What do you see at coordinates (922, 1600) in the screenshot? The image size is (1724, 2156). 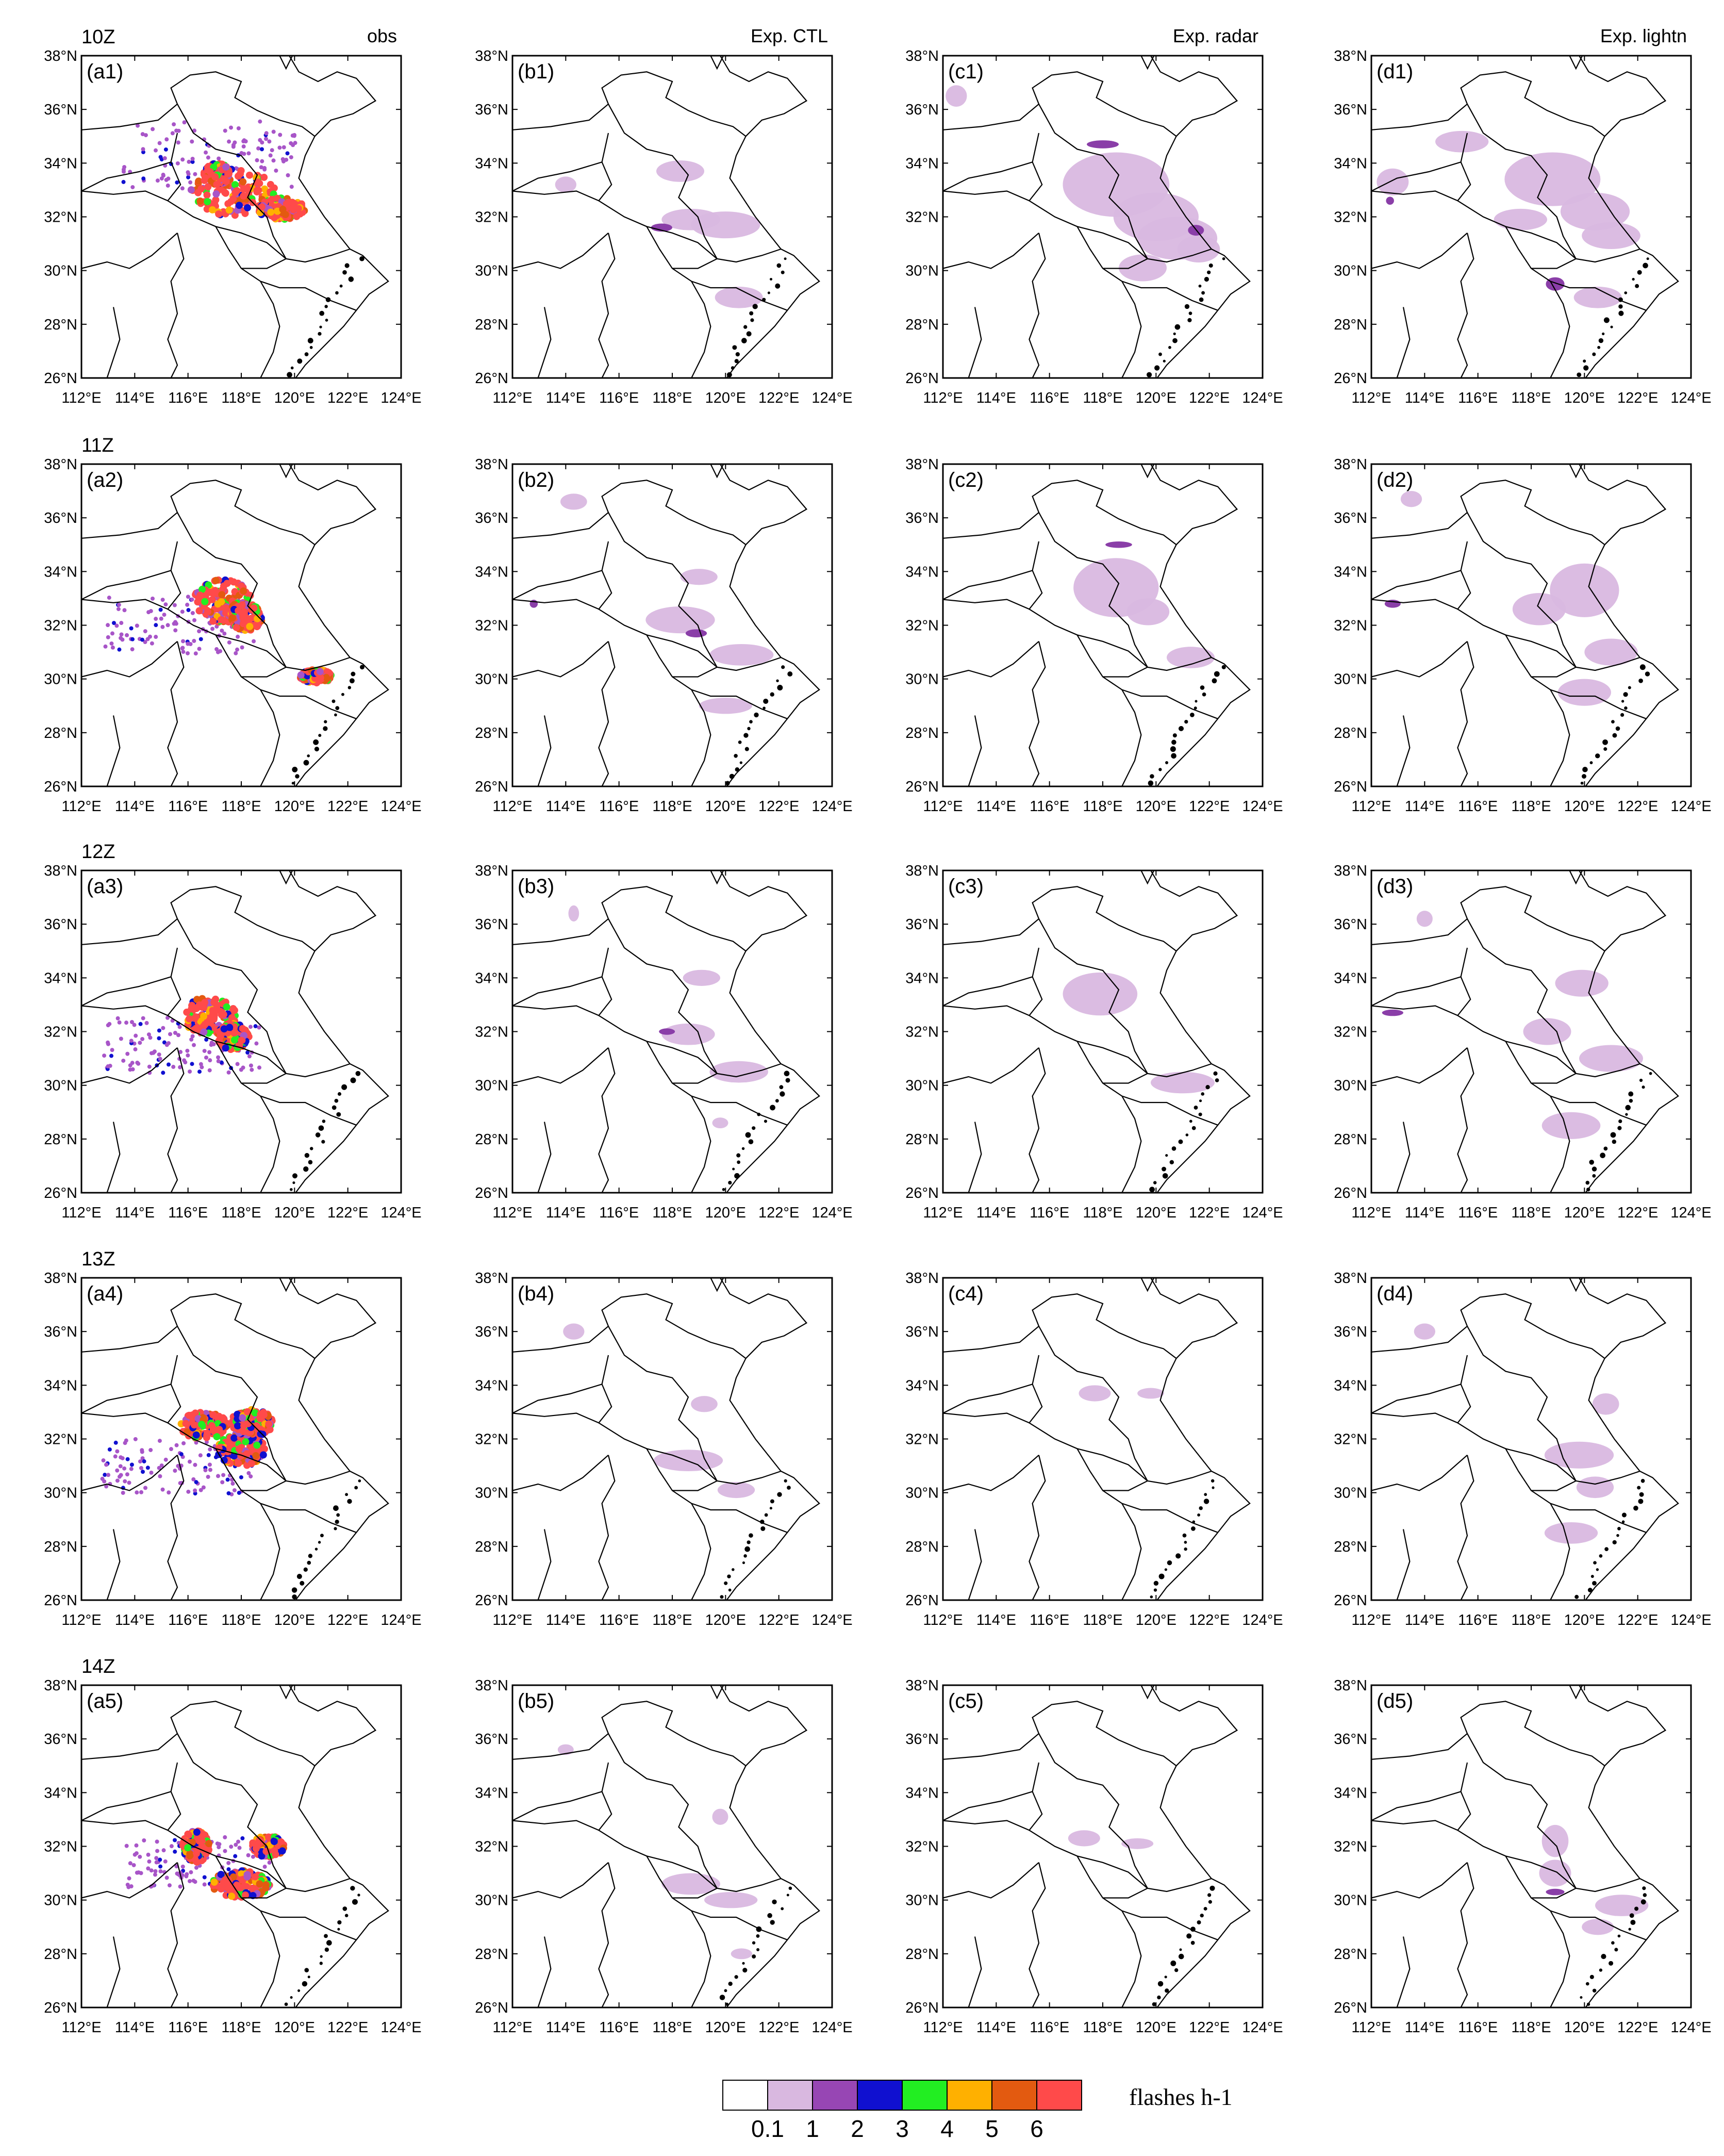 I see `lat-tick-label: 26°N` at bounding box center [922, 1600].